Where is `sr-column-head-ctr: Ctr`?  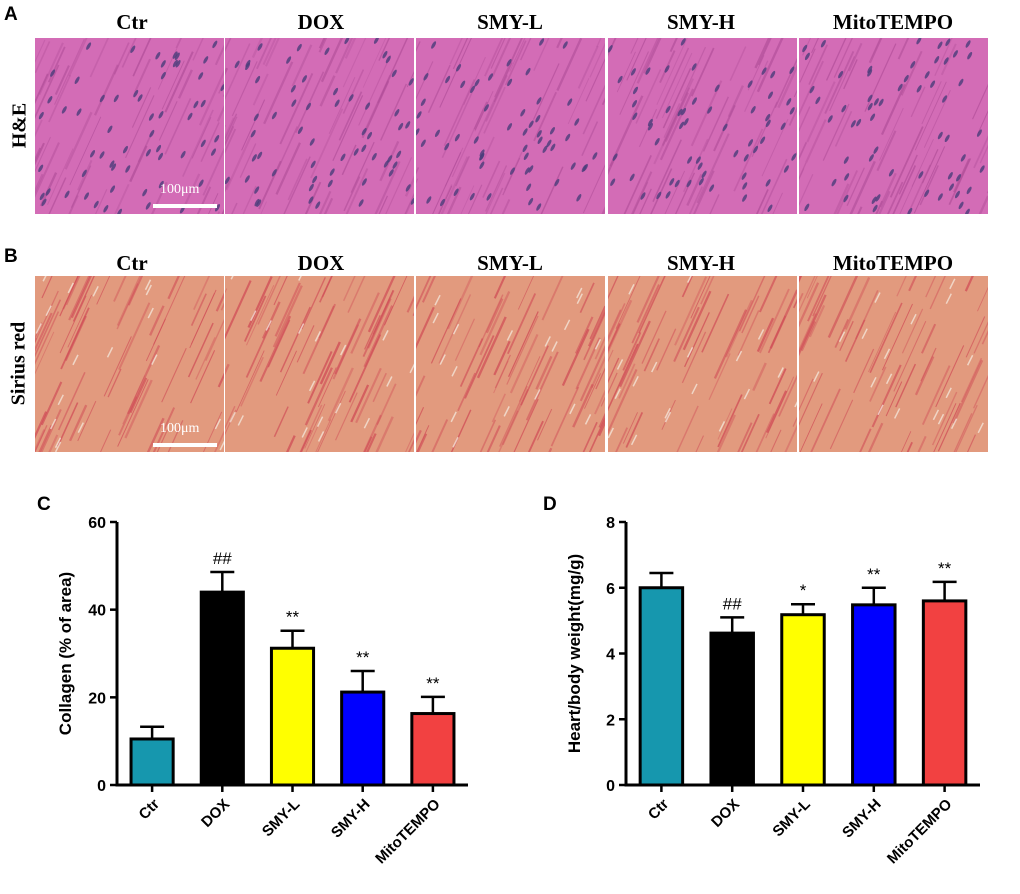 sr-column-head-ctr: Ctr is located at coordinates (132, 263).